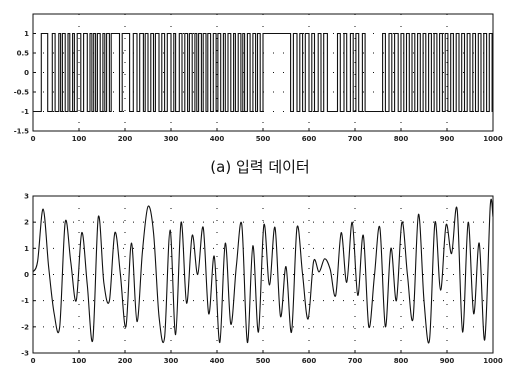 The image size is (505, 367). What do you see at coordinates (23, 54) in the screenshot?
I see `y-tick-label: 0.5` at bounding box center [23, 54].